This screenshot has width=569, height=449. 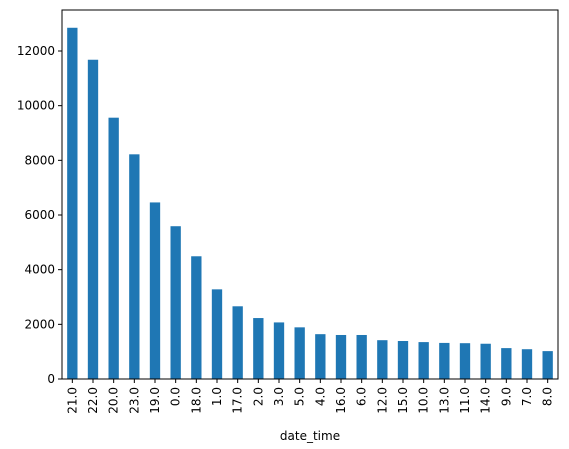 I want to click on bar-9.0, so click(x=506, y=363).